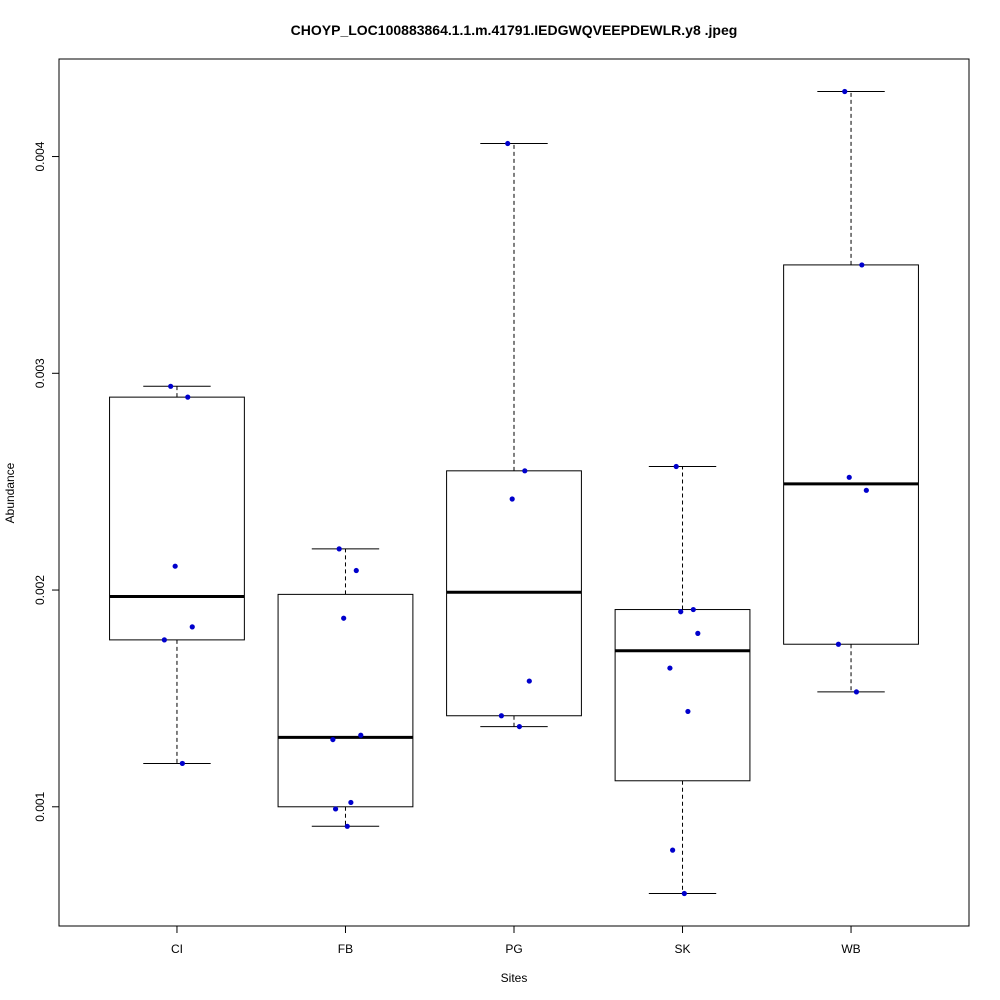 The image size is (1000, 1000). Describe the element at coordinates (40, 373) in the screenshot. I see `y-tick-label: 0.003` at that location.